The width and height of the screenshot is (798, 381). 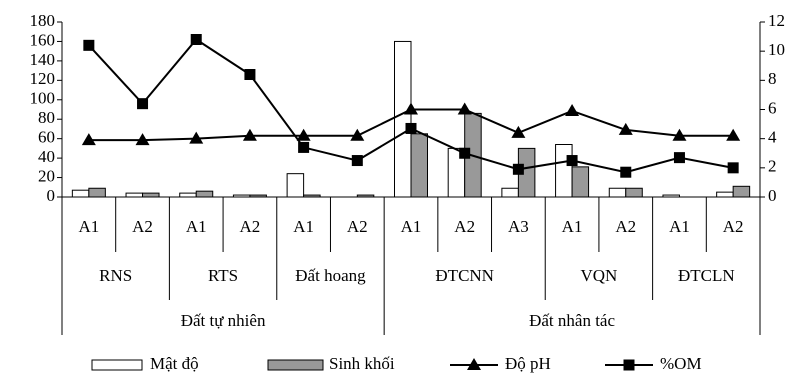 I want to click on y-tick-label: 180, so click(x=43, y=20).